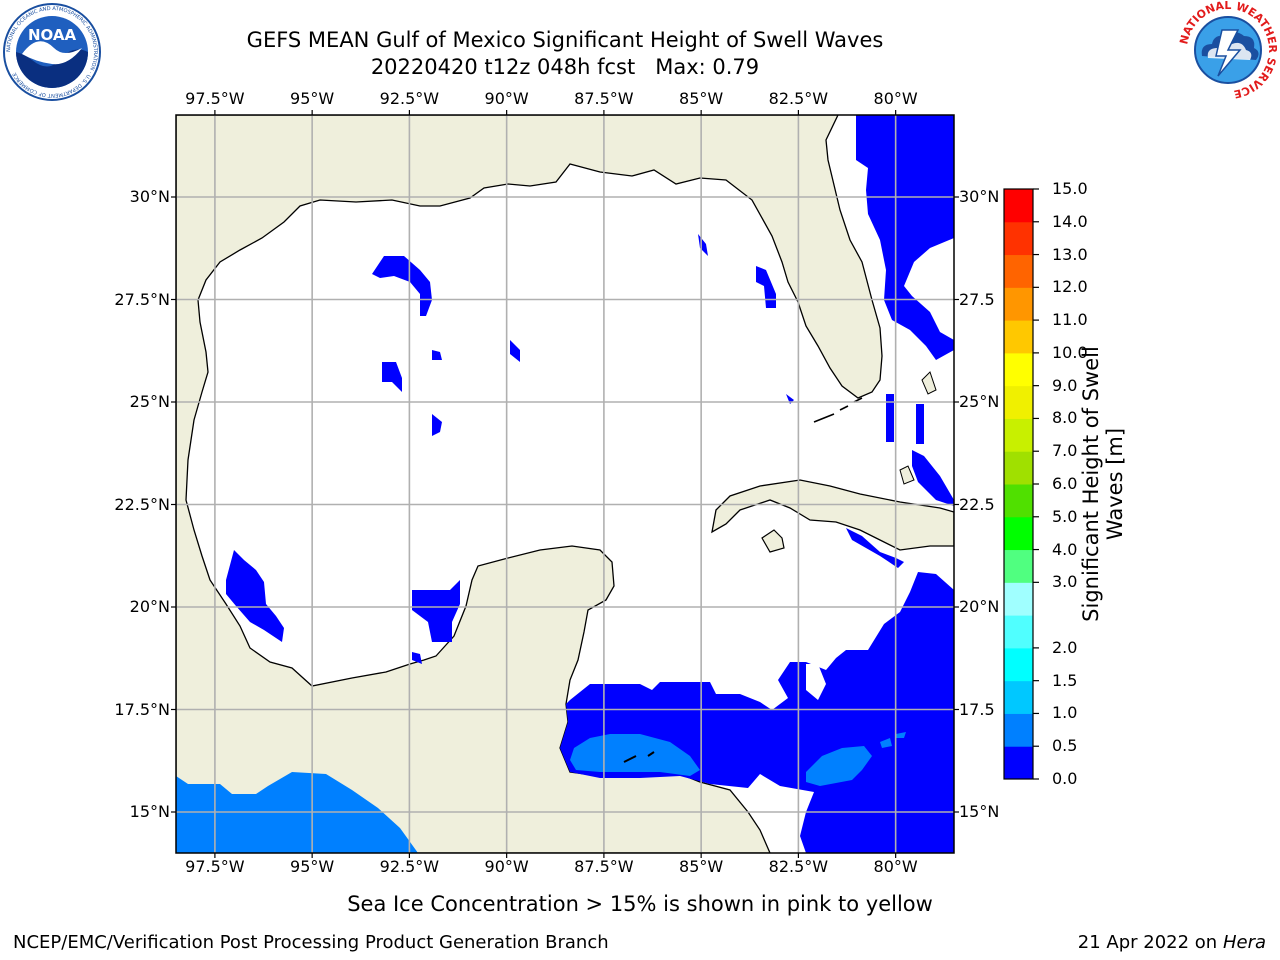  Describe the element at coordinates (905, 237) in the screenshot. I see `swell-atlantic-east` at that location.